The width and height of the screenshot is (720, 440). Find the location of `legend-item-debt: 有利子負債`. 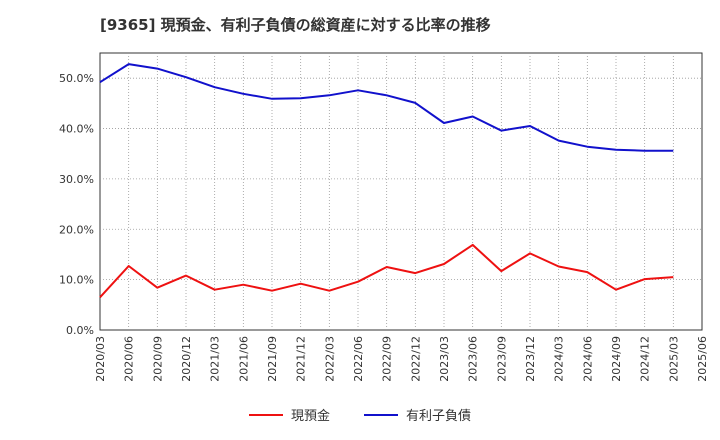

legend-item-debt: 有利子負債 is located at coordinates (417, 414).